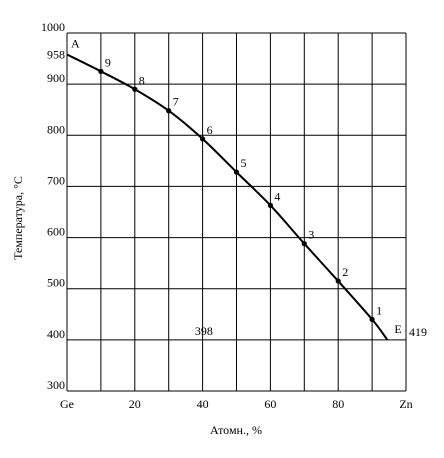 The image size is (444, 458). Describe the element at coordinates (397, 329) in the screenshot. I see `annotation-1: E` at that location.